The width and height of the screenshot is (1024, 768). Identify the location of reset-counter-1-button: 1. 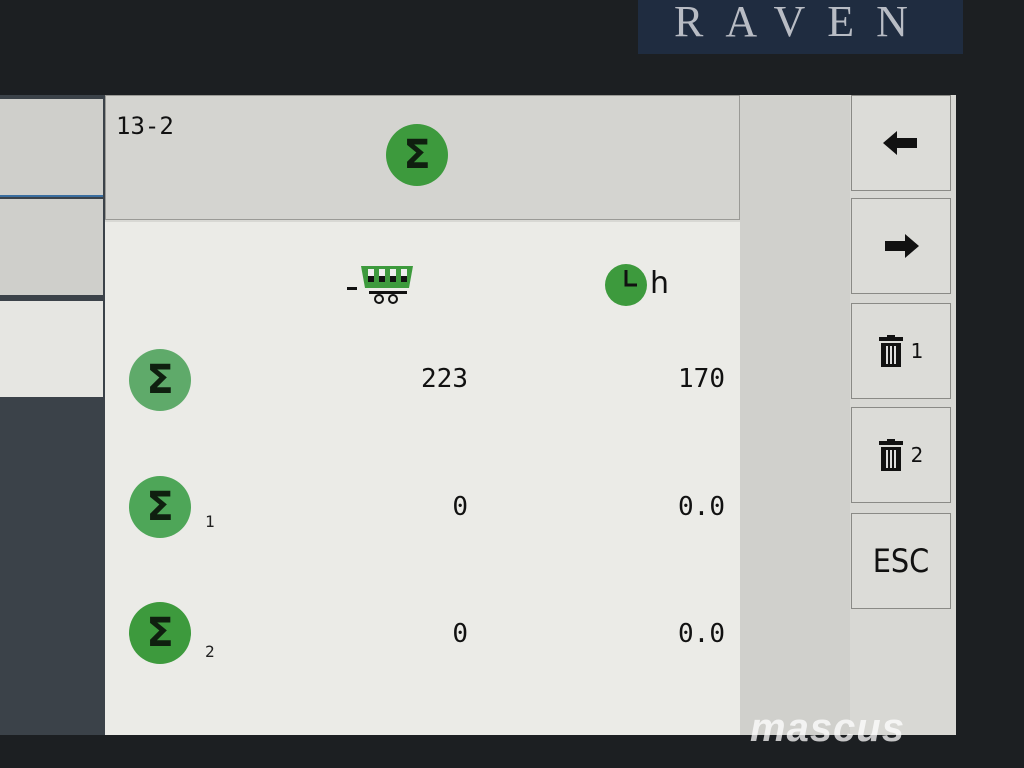
(901, 351).